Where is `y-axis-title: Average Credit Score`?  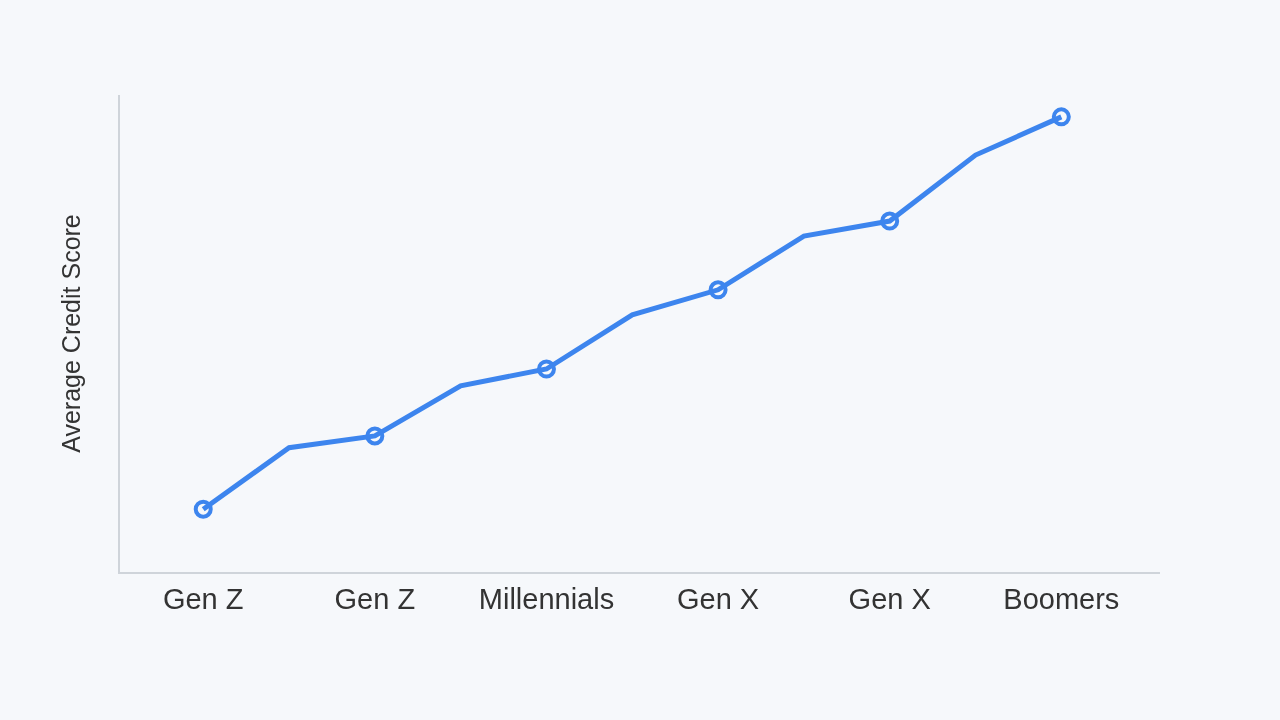 y-axis-title: Average Credit Score is located at coordinates (71, 333).